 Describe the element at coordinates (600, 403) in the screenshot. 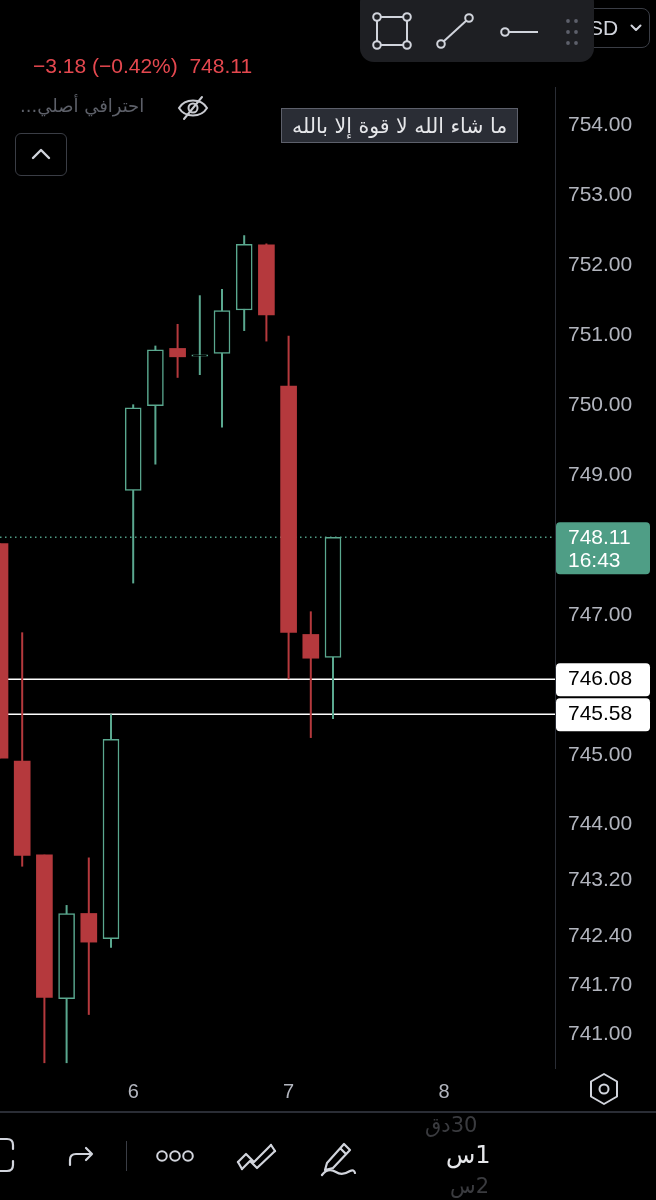

I see `y-tick-label: 750.00` at that location.